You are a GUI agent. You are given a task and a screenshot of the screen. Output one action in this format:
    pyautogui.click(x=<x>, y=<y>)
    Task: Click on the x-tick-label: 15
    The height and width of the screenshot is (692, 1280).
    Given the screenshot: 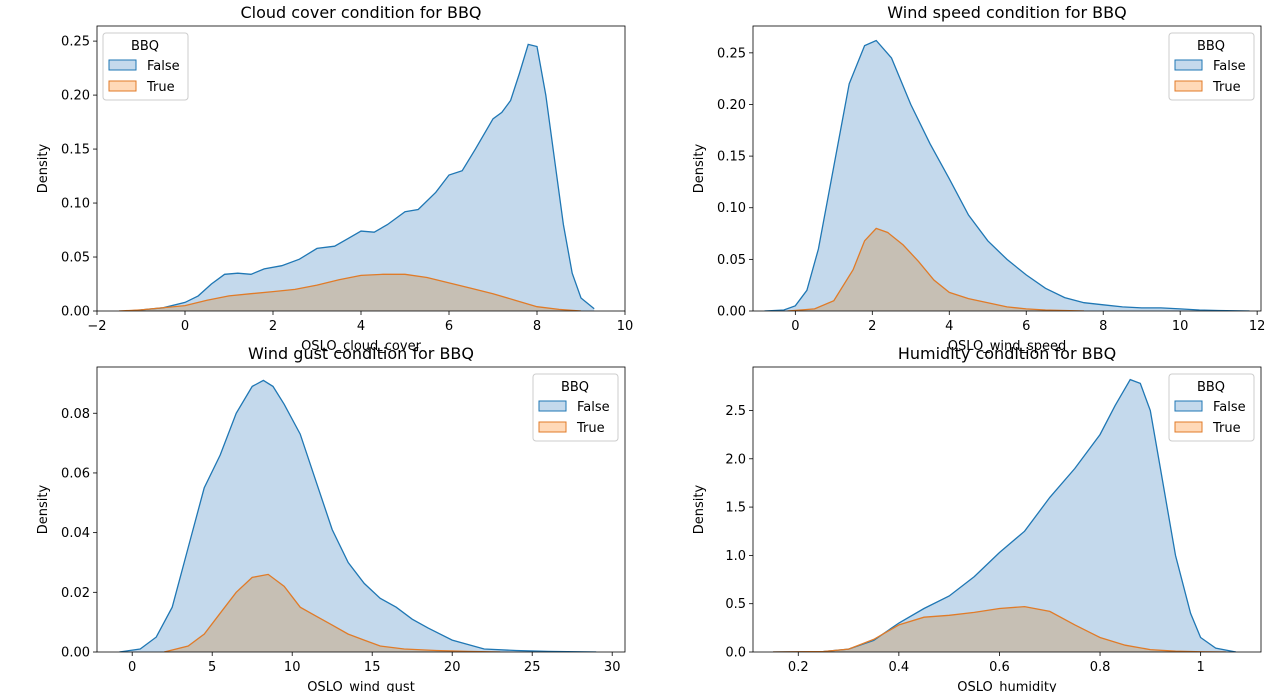 What is the action you would take?
    pyautogui.click(x=372, y=667)
    